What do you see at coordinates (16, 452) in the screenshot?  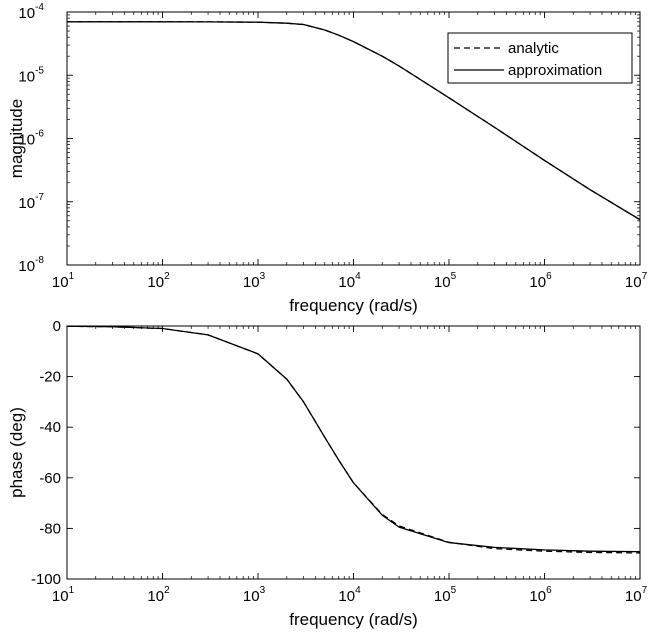 I see `phase-y-axis-label: phase (deg)` at bounding box center [16, 452].